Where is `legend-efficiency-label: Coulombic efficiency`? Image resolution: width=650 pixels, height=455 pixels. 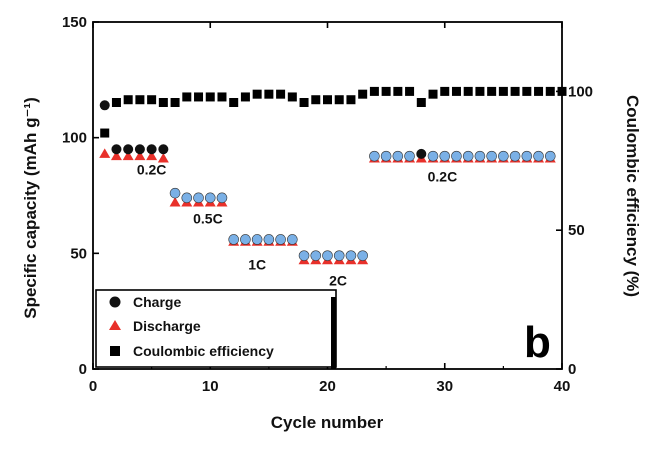 legend-efficiency-label: Coulombic efficiency is located at coordinates (203, 351).